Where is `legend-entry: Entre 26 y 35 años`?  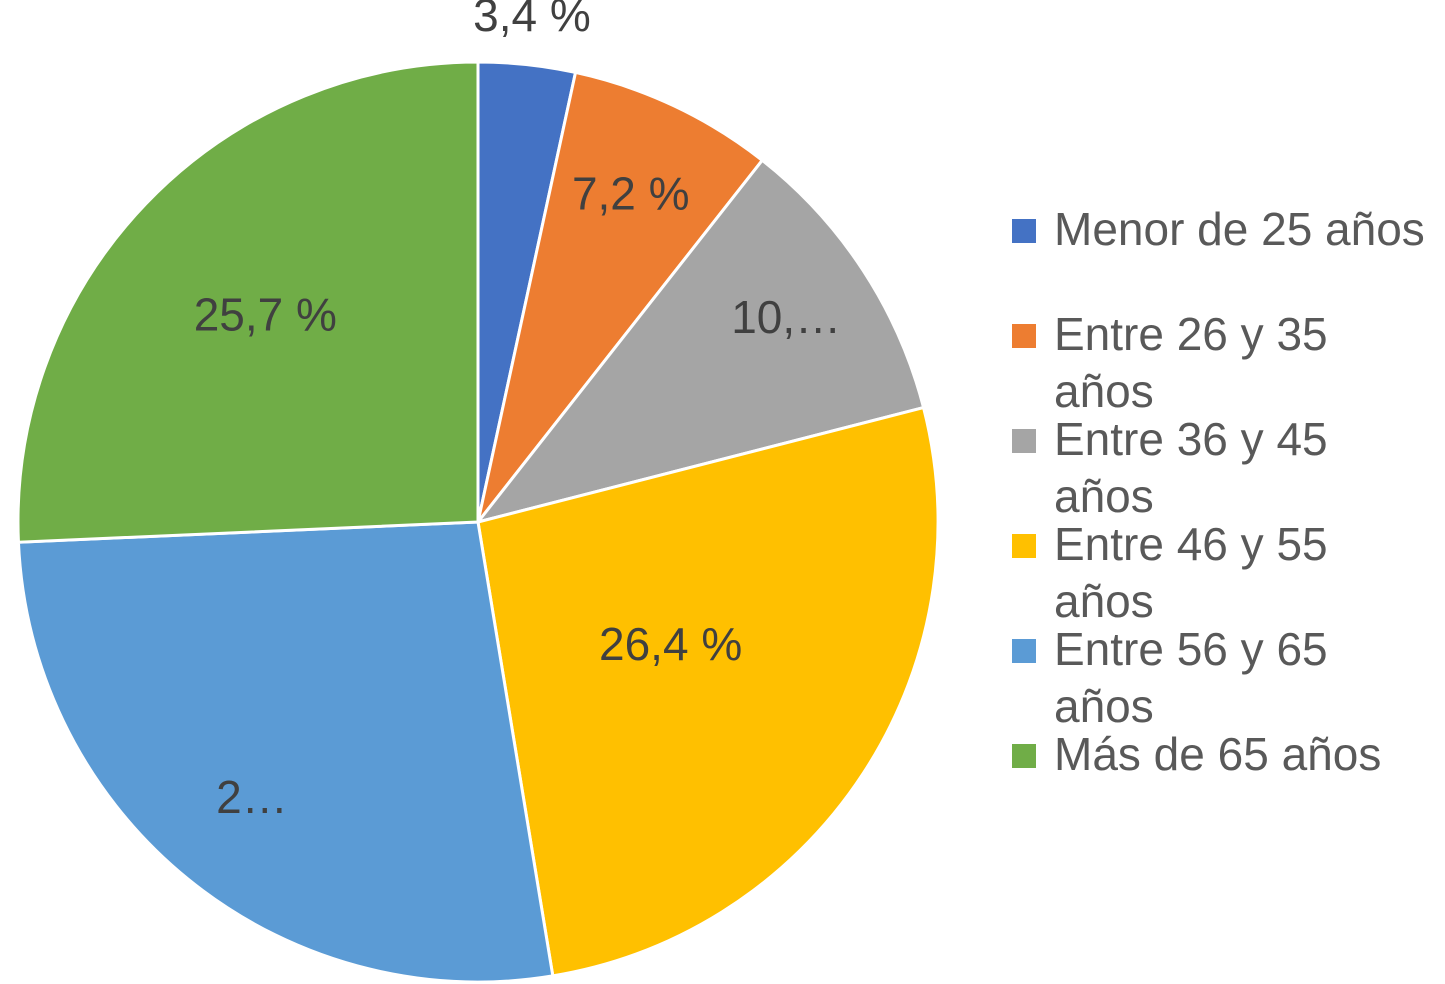 legend-entry: Entre 26 y 35 años is located at coordinates (1222, 363).